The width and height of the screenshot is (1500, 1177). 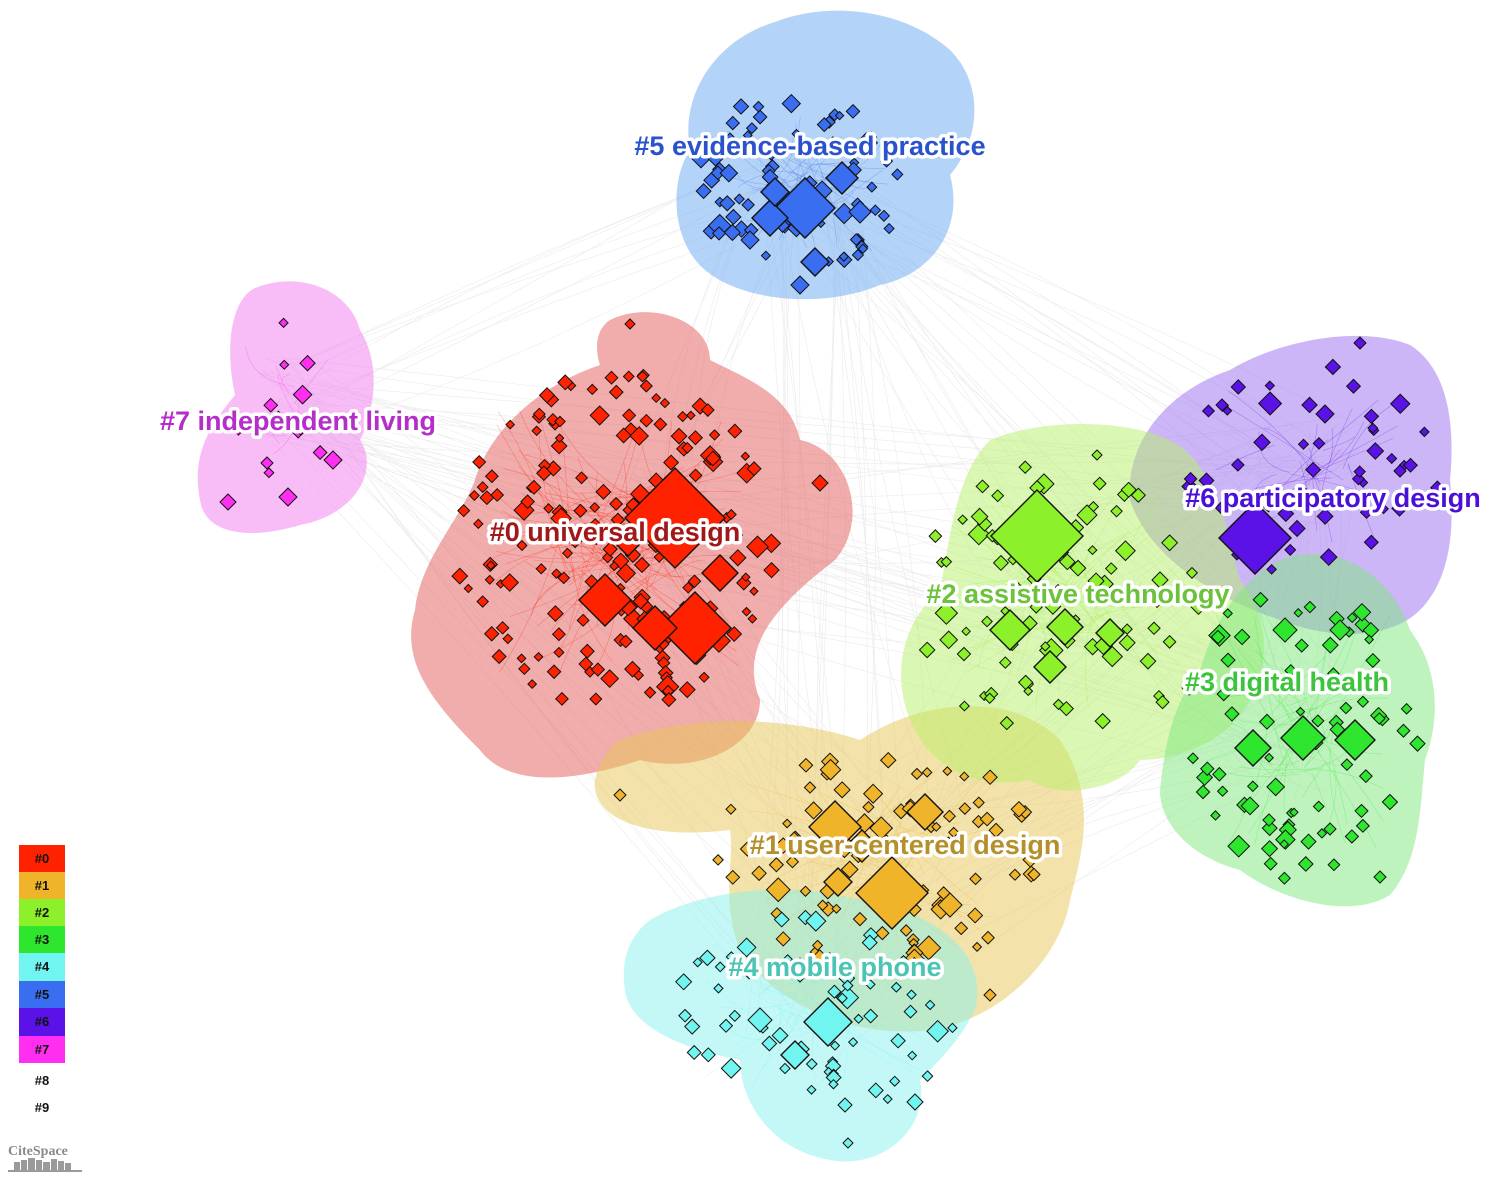 What do you see at coordinates (809, 146) in the screenshot?
I see `cluster-label-5: #5 evidence-based practice` at bounding box center [809, 146].